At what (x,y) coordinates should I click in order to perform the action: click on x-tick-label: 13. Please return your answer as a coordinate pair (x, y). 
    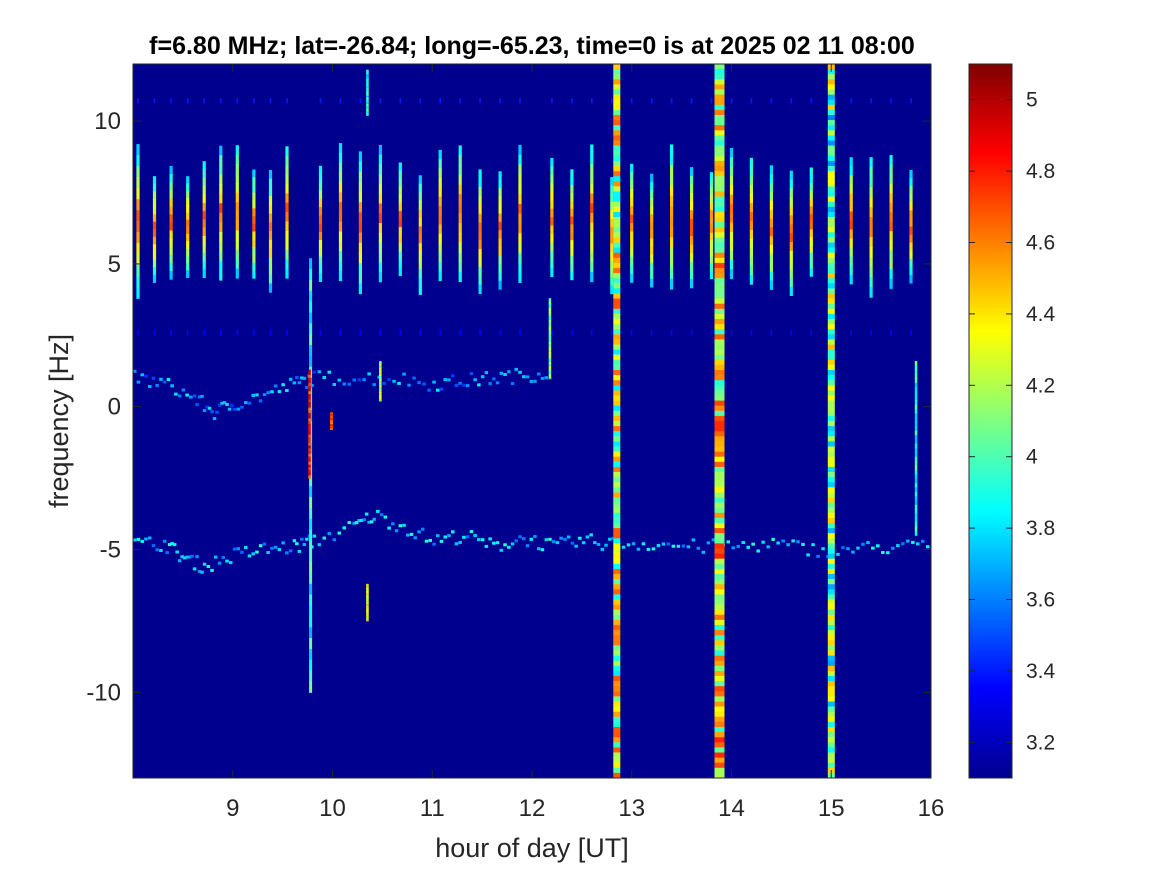
    Looking at the image, I should click on (631, 808).